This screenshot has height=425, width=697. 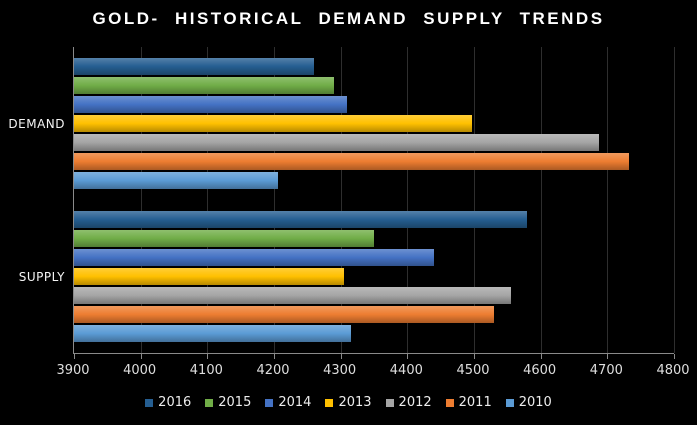 What do you see at coordinates (389, 402) in the screenshot?
I see `legend-marker-icon-2012` at bounding box center [389, 402].